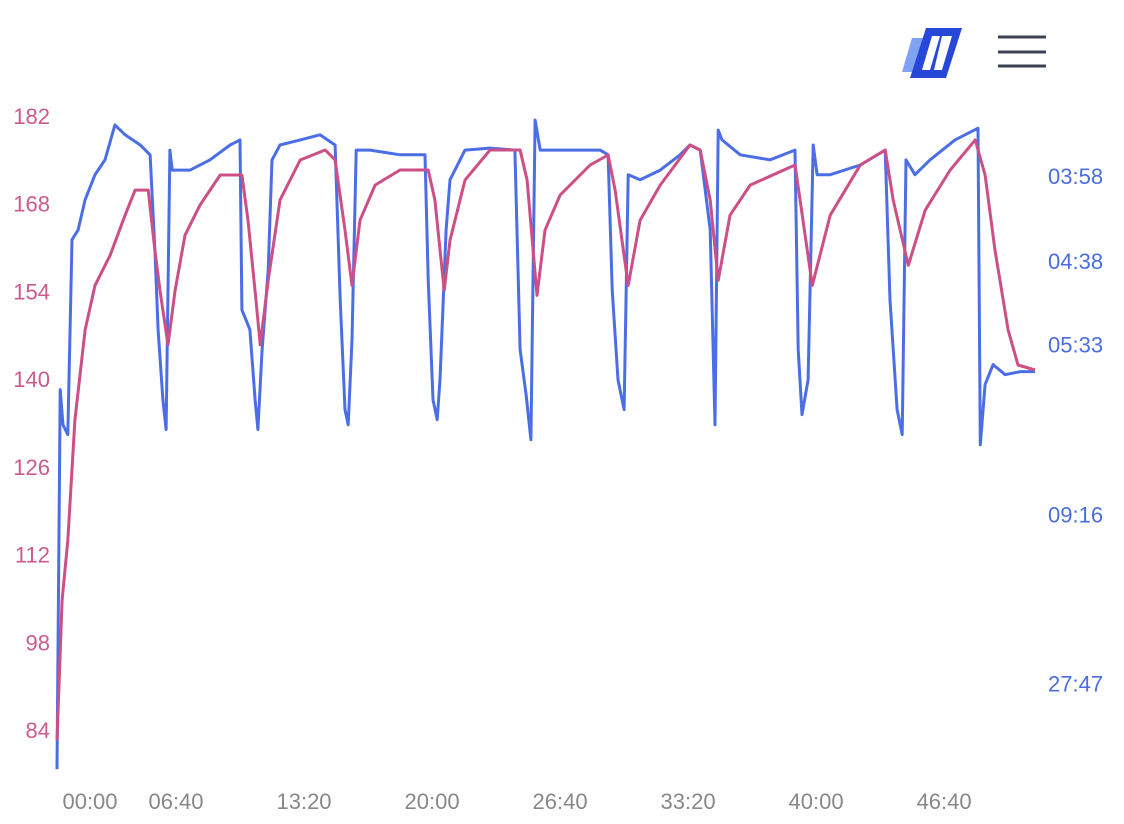 This screenshot has height=824, width=1124. I want to click on x-tick-label: 40:00, so click(816, 801).